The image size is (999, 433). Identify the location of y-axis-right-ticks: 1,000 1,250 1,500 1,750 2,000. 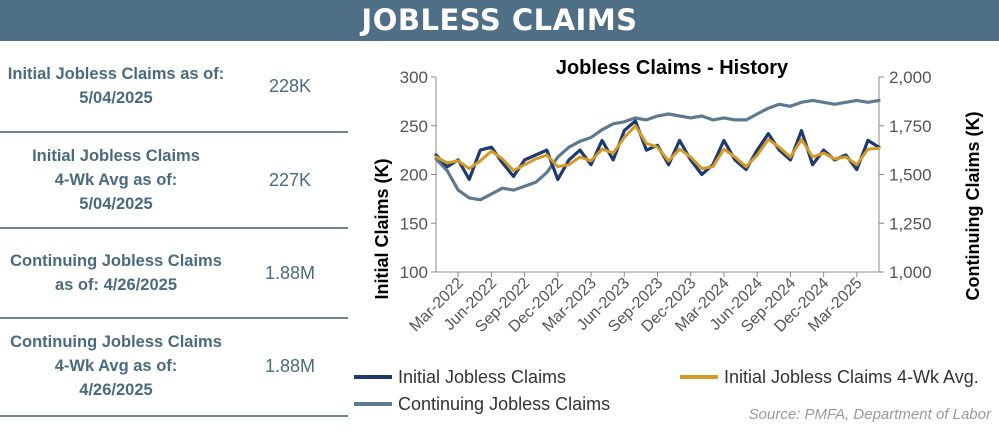
(905, 175).